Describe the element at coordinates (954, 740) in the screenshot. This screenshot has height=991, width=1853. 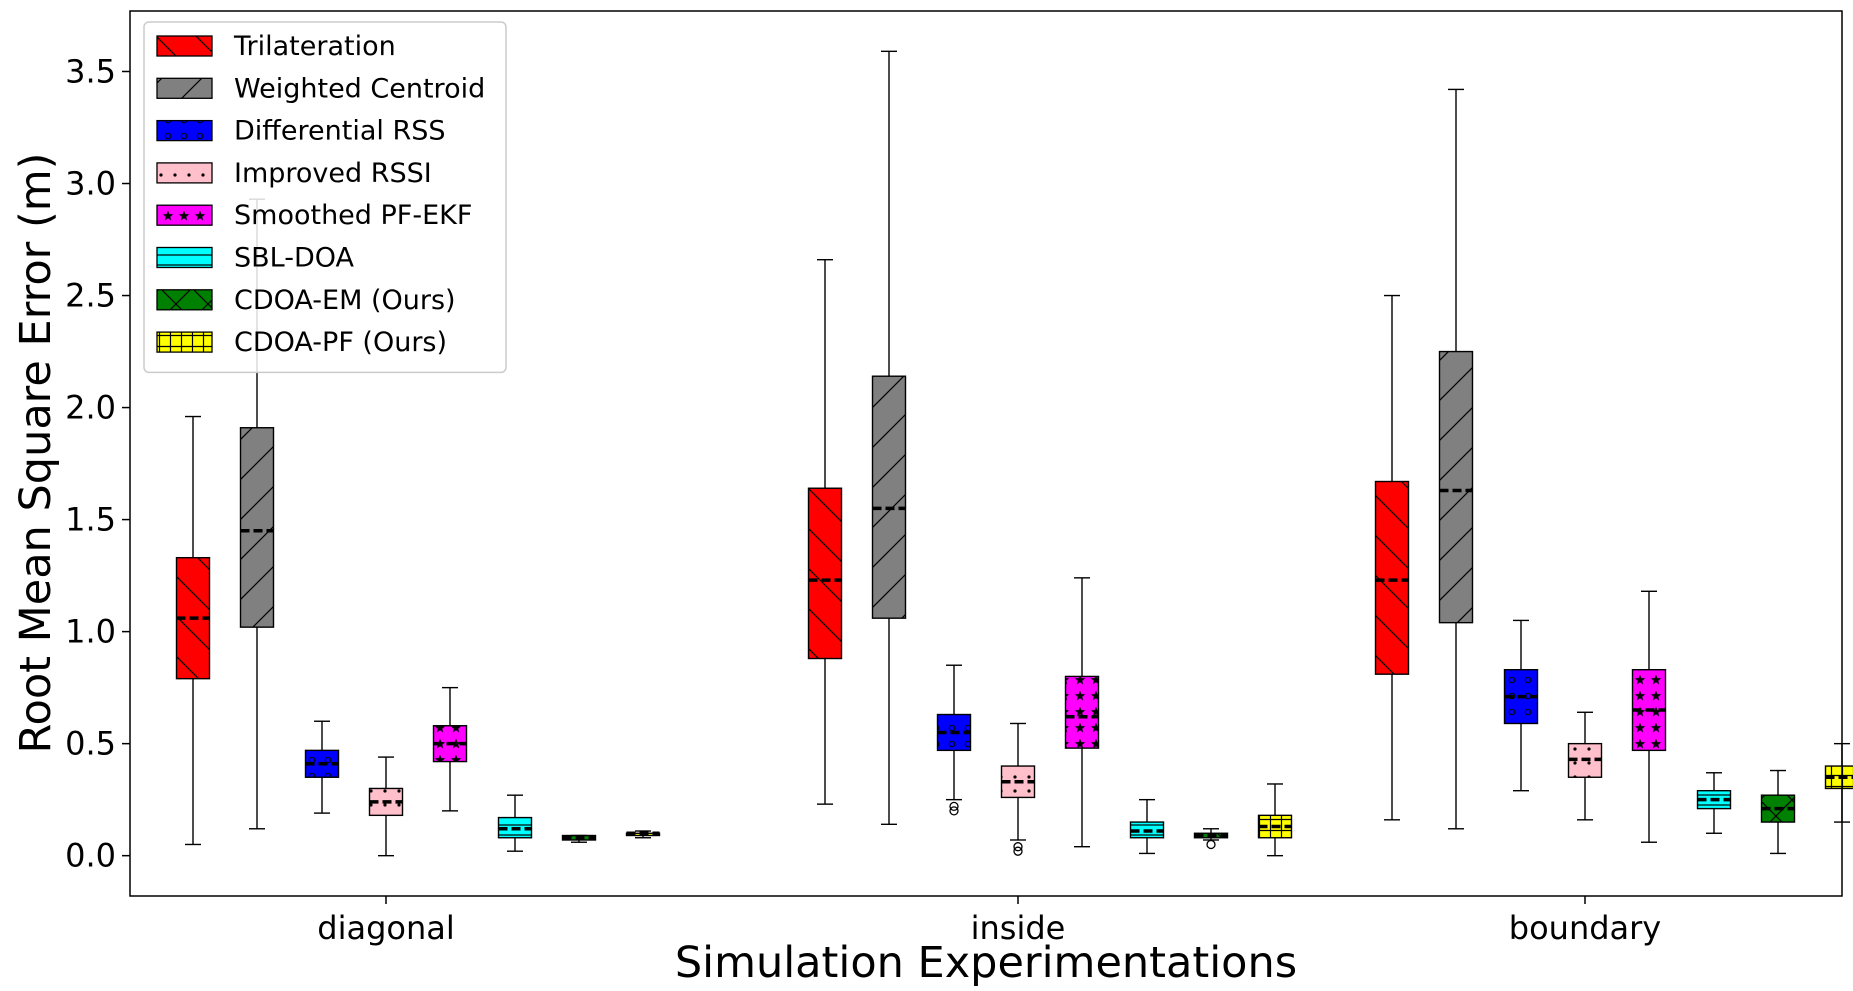
I see `box-differential-rss-inside` at that location.